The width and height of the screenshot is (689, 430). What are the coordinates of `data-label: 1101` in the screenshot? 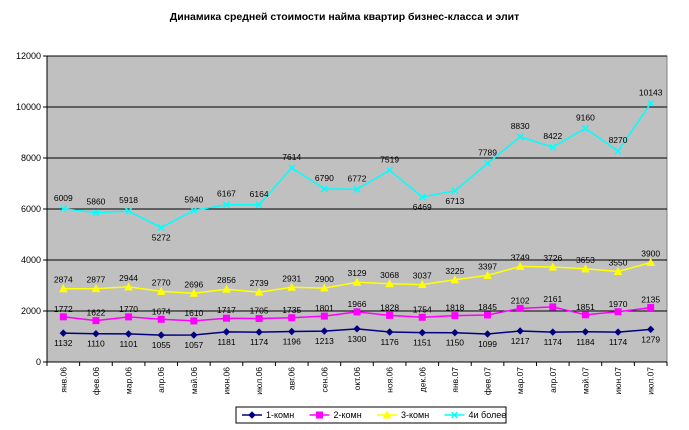 It's located at (128, 344).